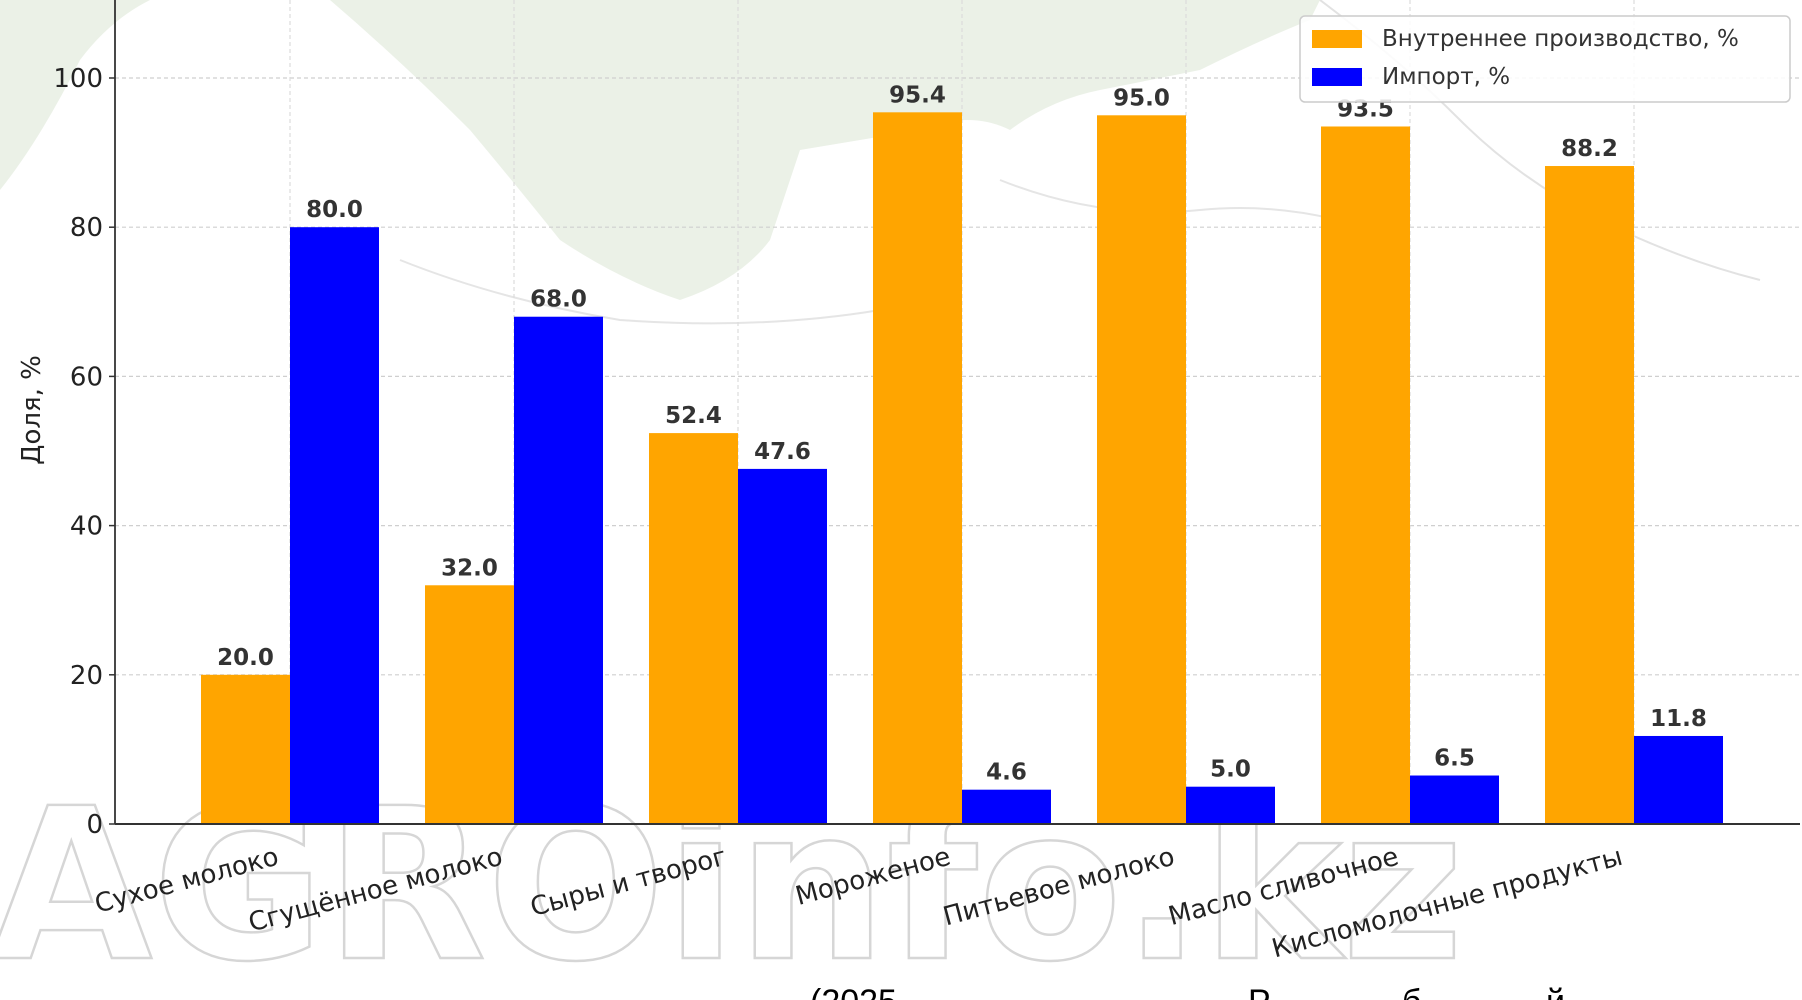 This screenshot has width=1802, height=1000. What do you see at coordinates (1337, 77) in the screenshot?
I see `legend-swatch-import` at bounding box center [1337, 77].